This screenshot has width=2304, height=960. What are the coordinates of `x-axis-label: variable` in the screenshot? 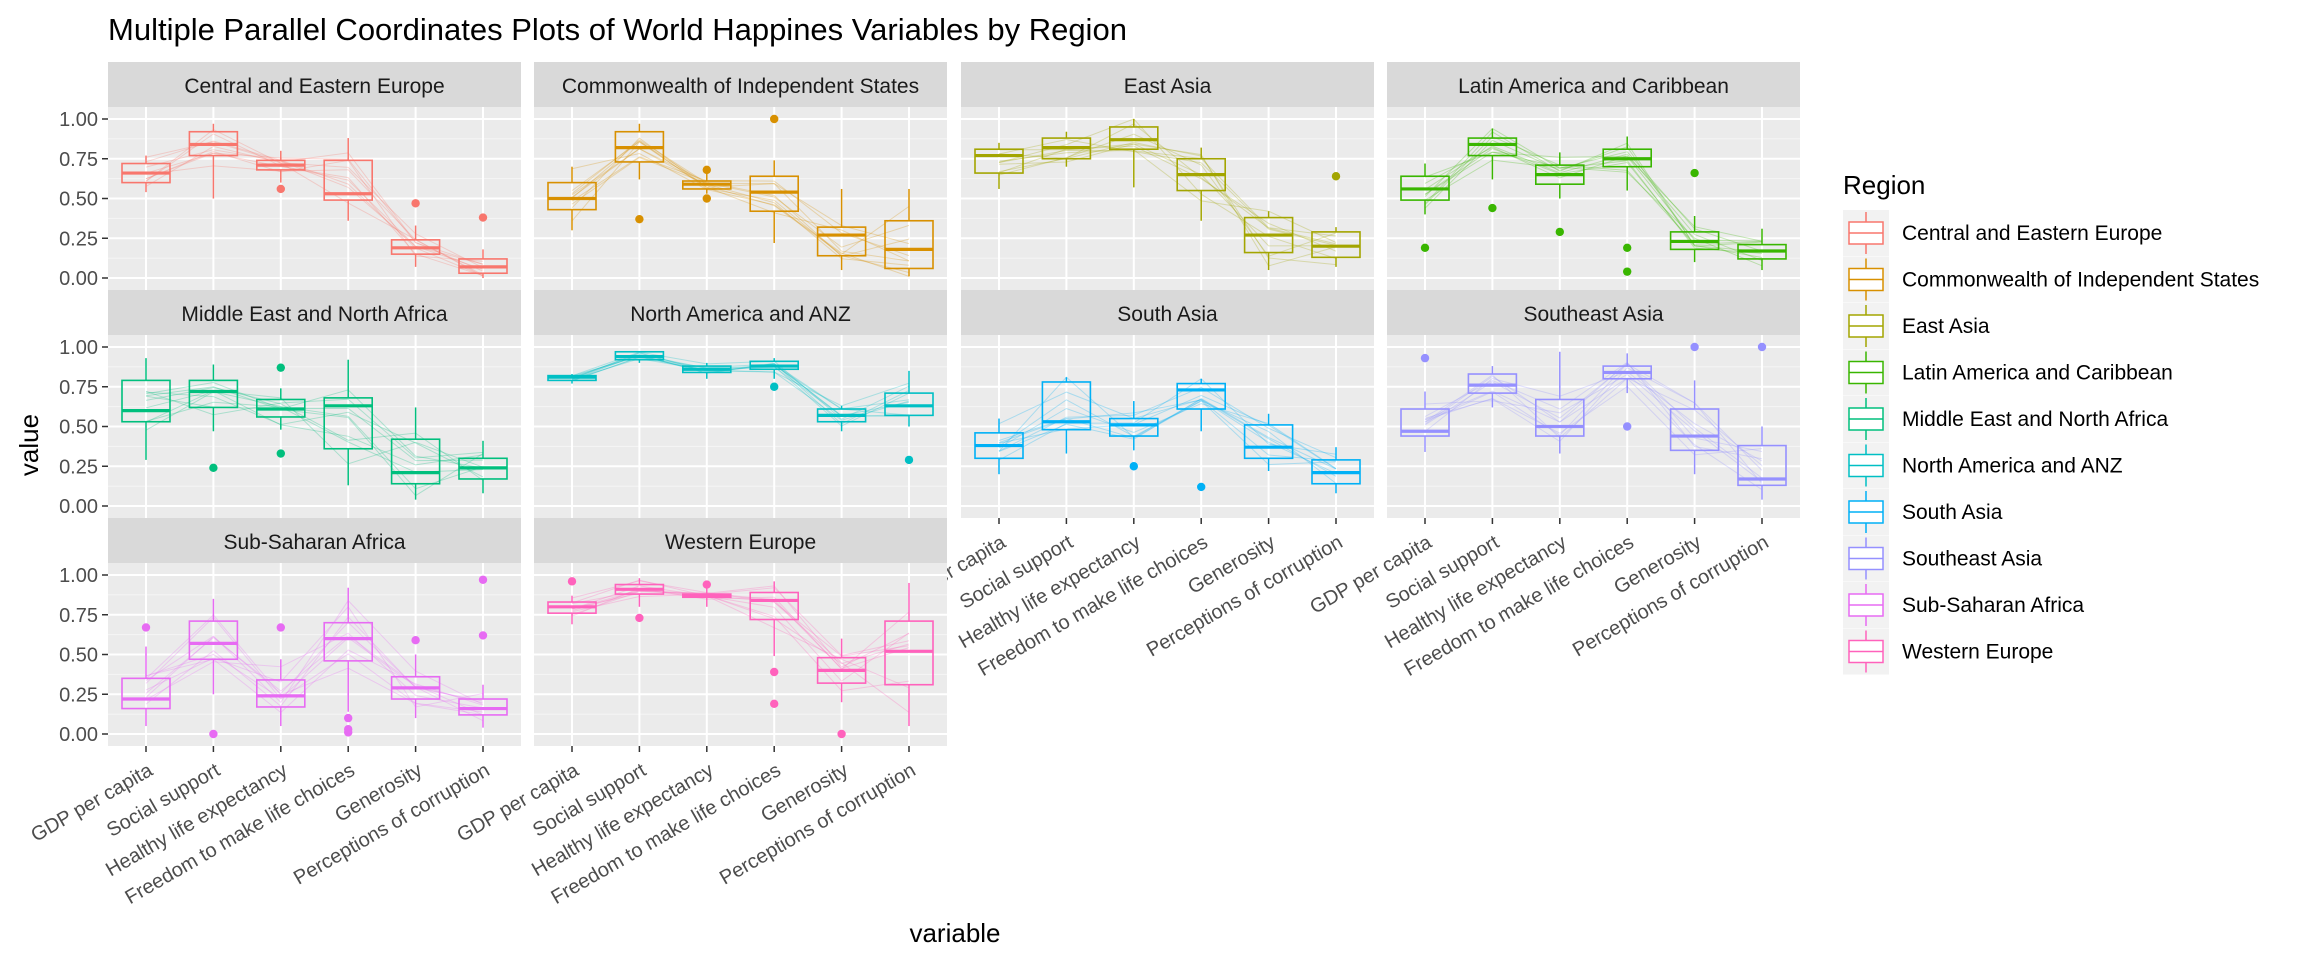 It's located at (954, 933).